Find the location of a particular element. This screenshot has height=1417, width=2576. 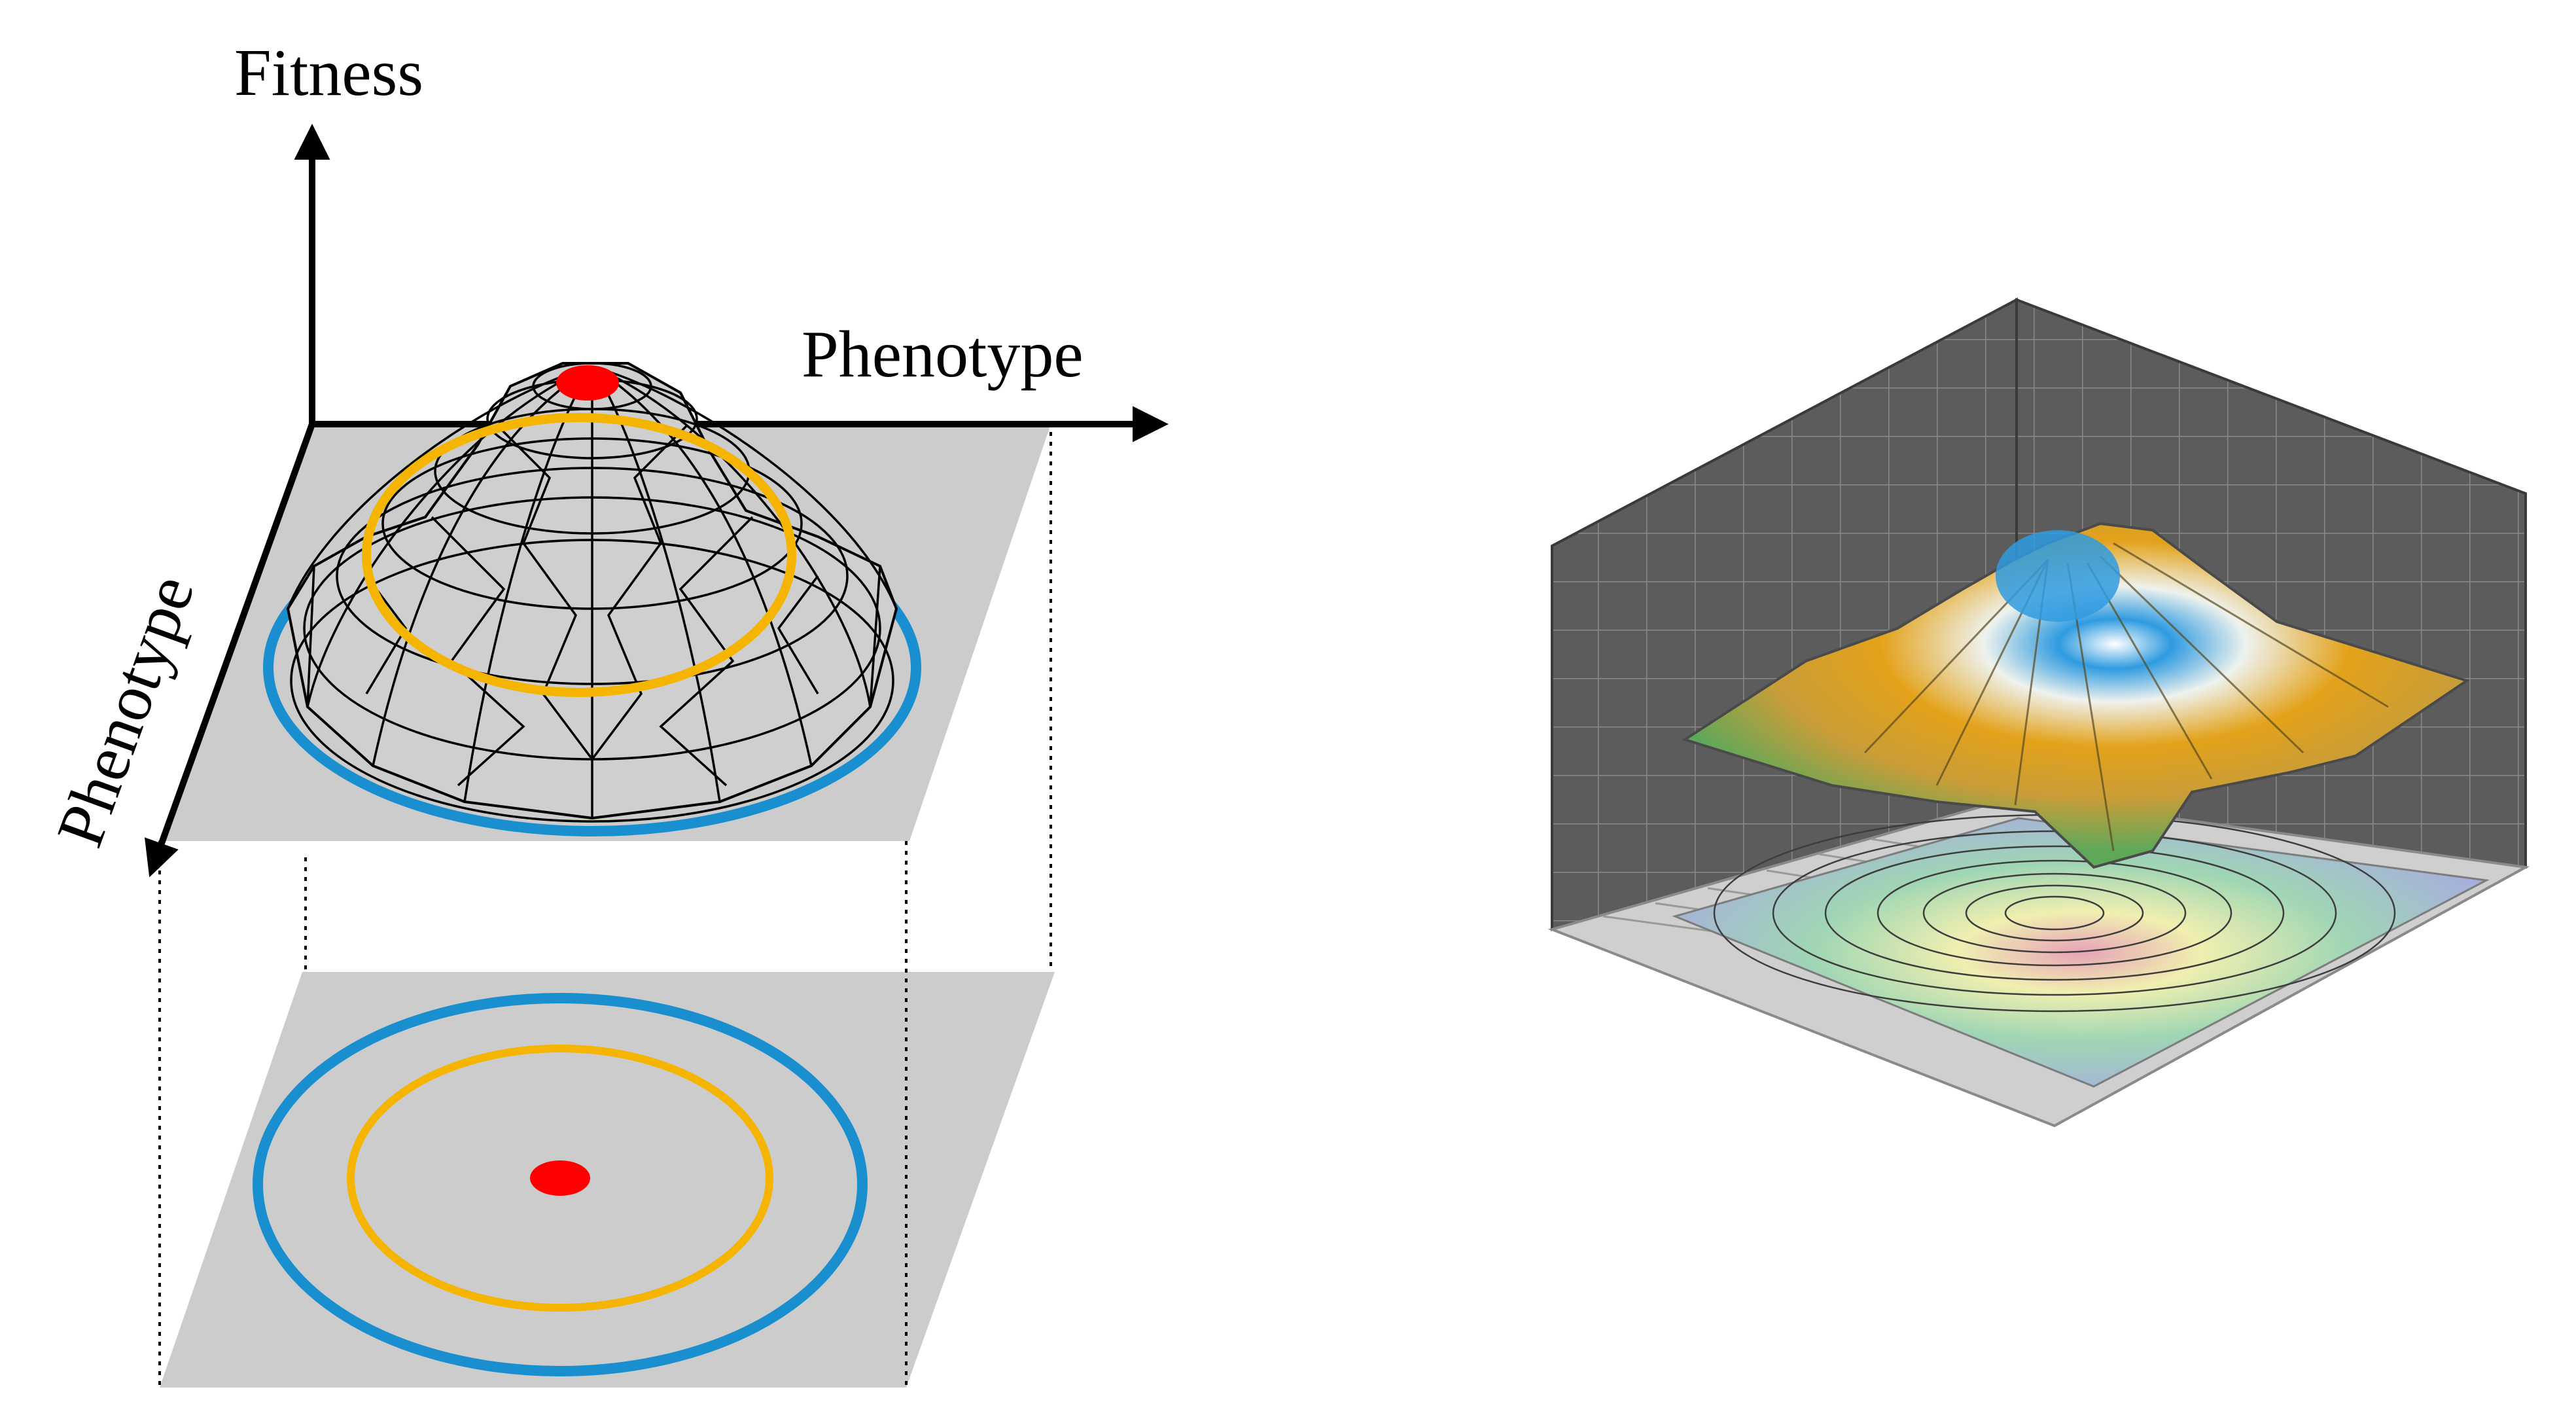

orange-contour-upper is located at coordinates (579, 555).